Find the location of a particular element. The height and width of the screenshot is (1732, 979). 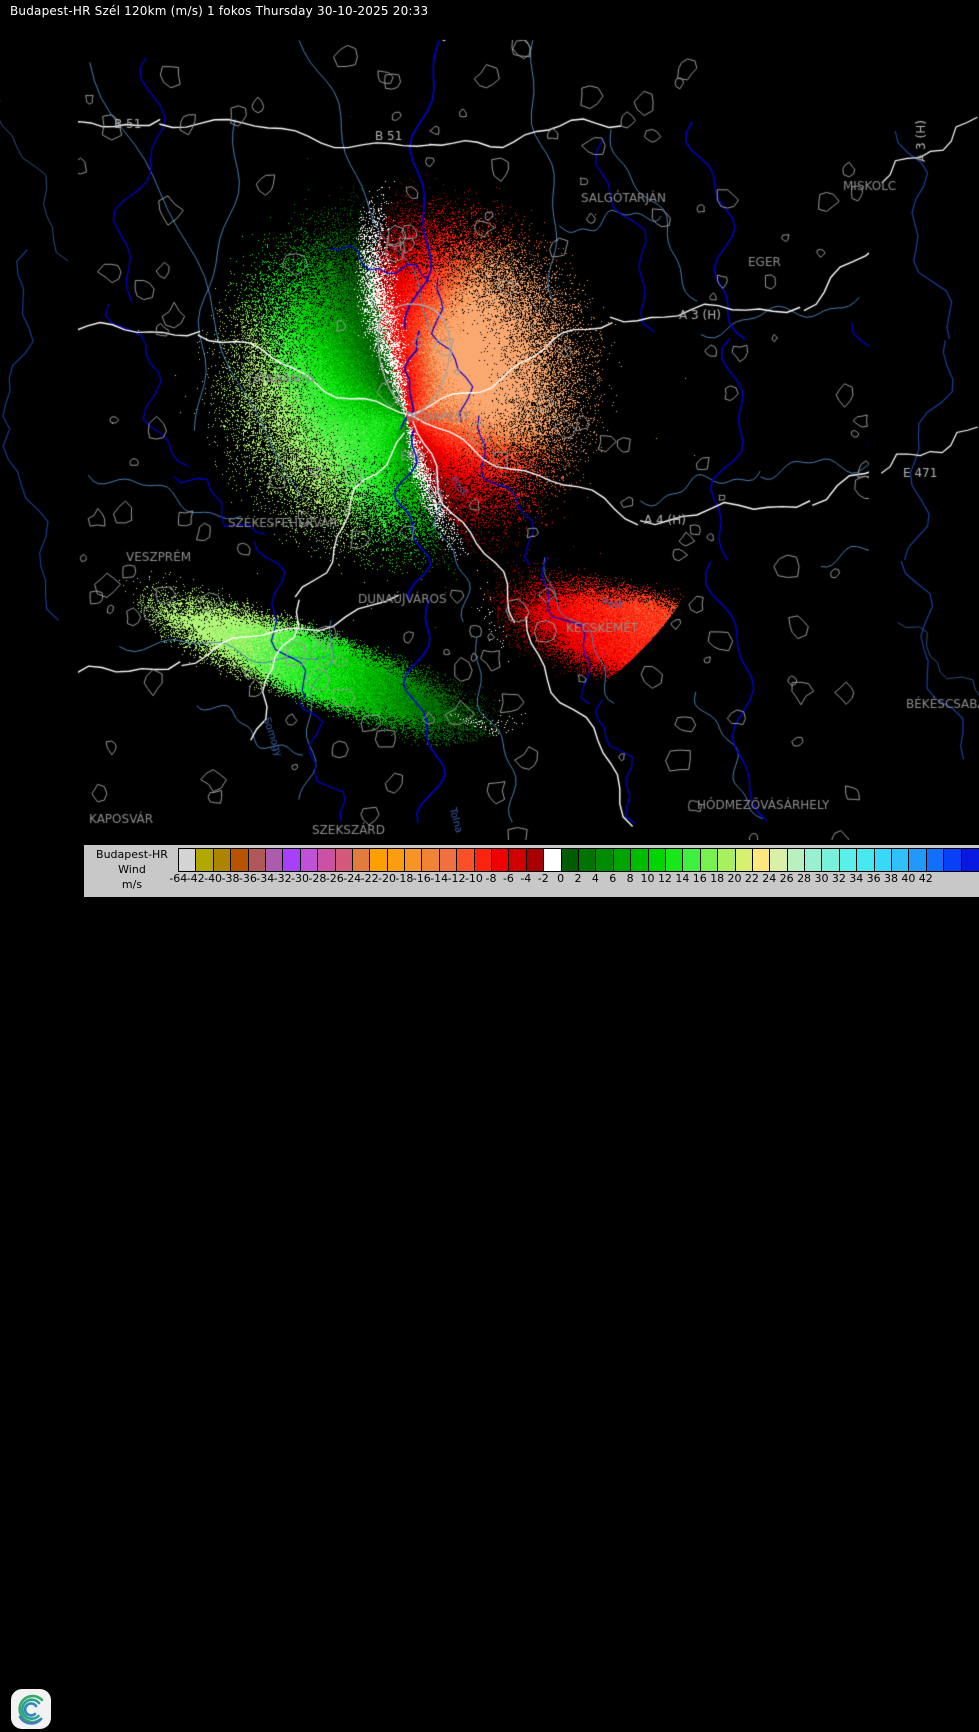

legend-title: Budapest-HR Wind m/s is located at coordinates (132, 871).